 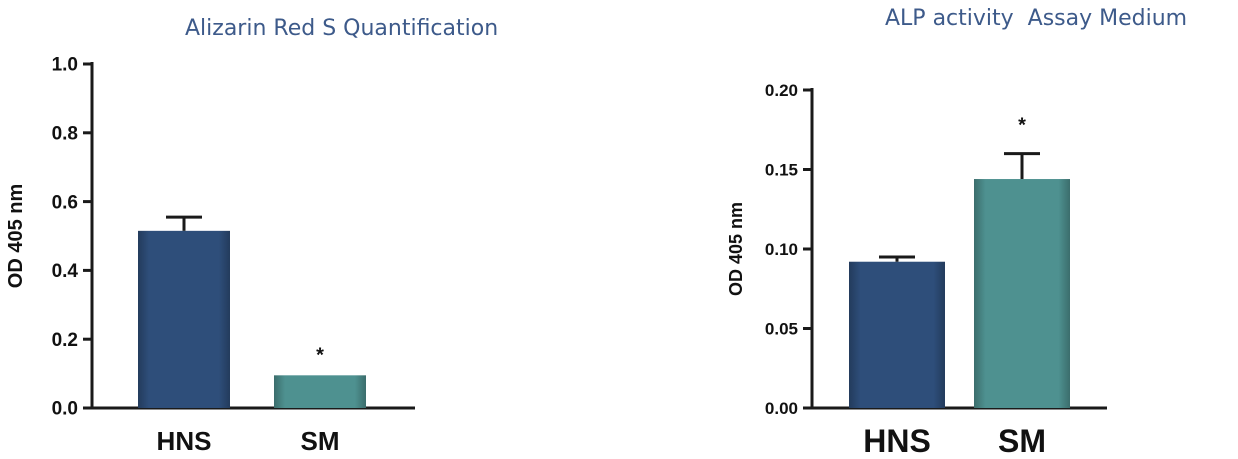 I want to click on alizarin-y-tick-label: 1.0, so click(x=65, y=65).